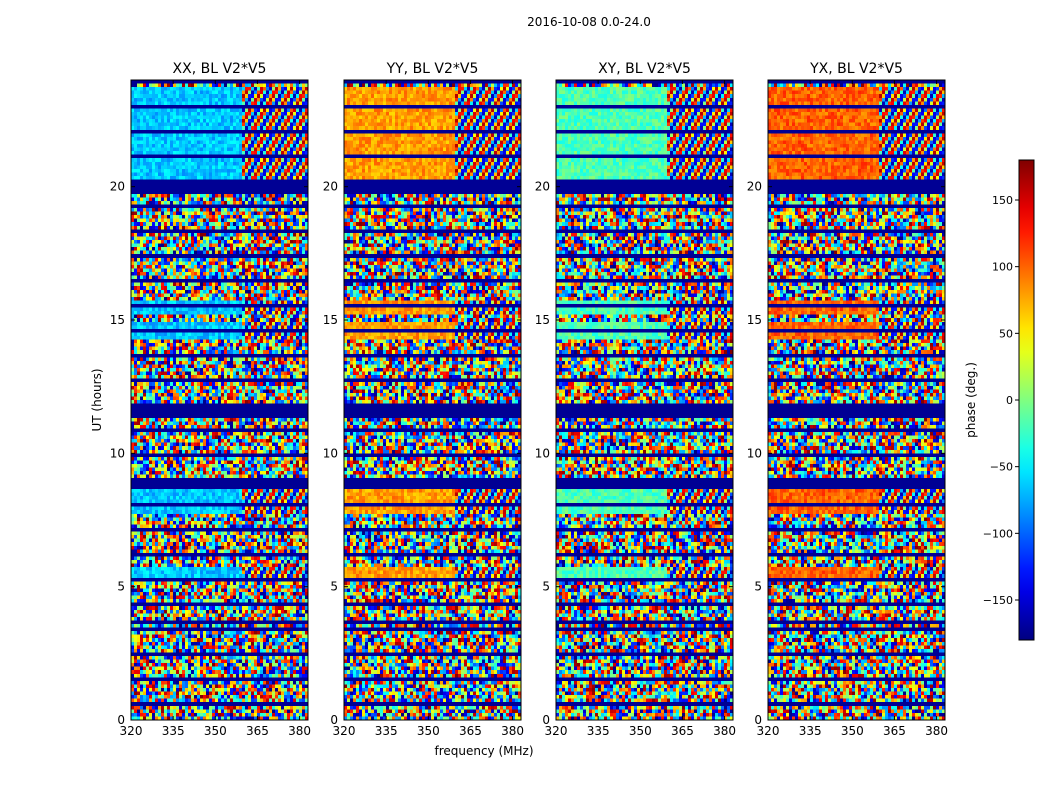 The width and height of the screenshot is (1050, 800). I want to click on colorbar-tick-label: −150, so click(998, 600).